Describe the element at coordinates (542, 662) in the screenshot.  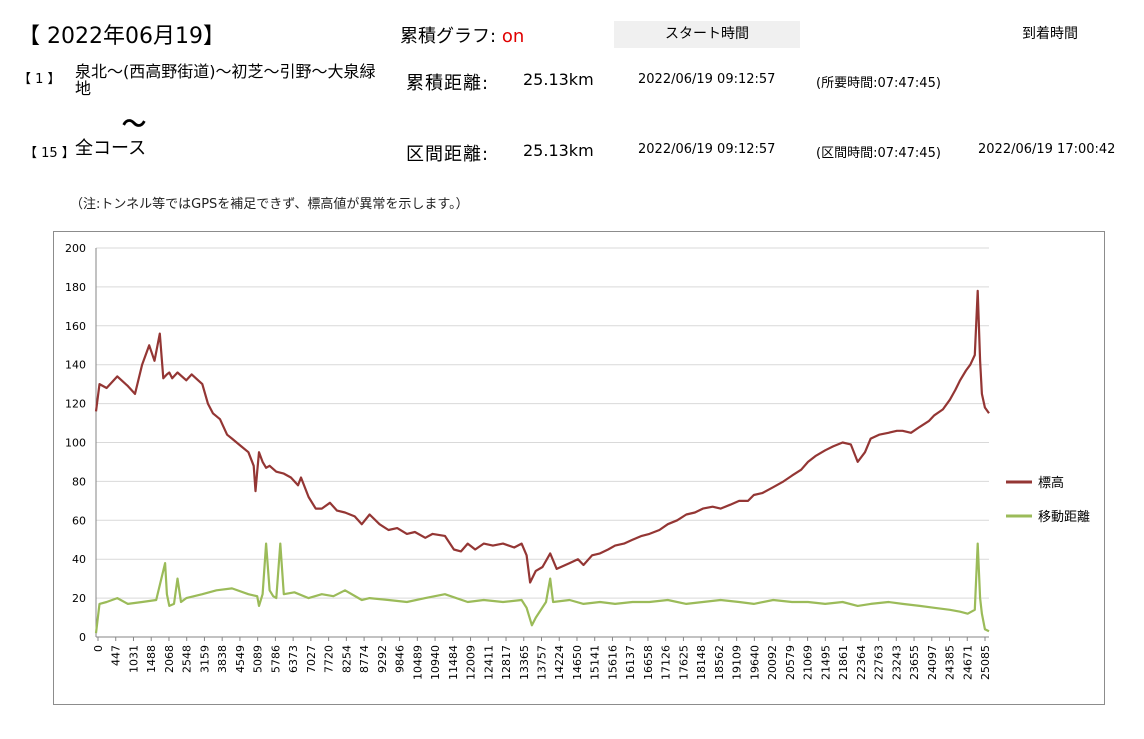
I see `x-tick-label: 13757` at that location.